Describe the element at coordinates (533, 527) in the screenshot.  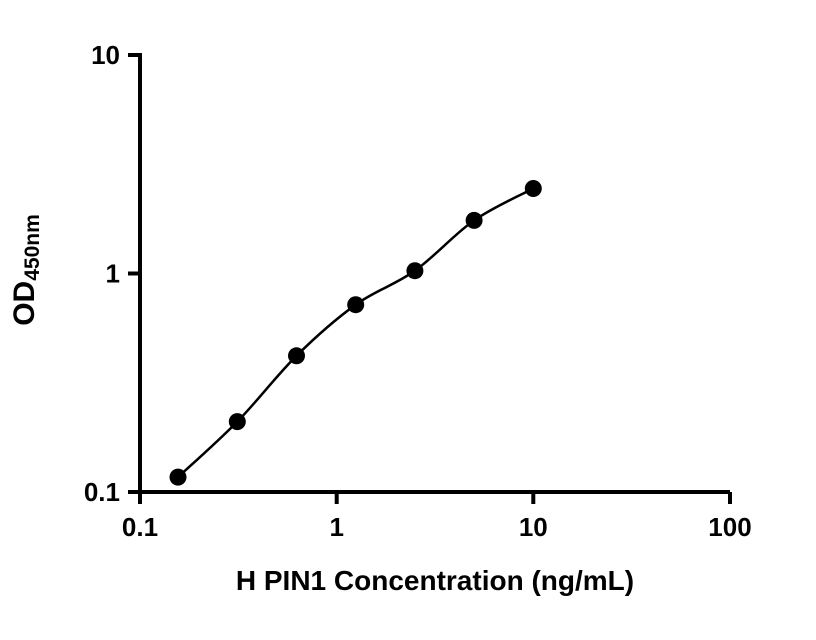
I see `x-tick-label: 10` at that location.